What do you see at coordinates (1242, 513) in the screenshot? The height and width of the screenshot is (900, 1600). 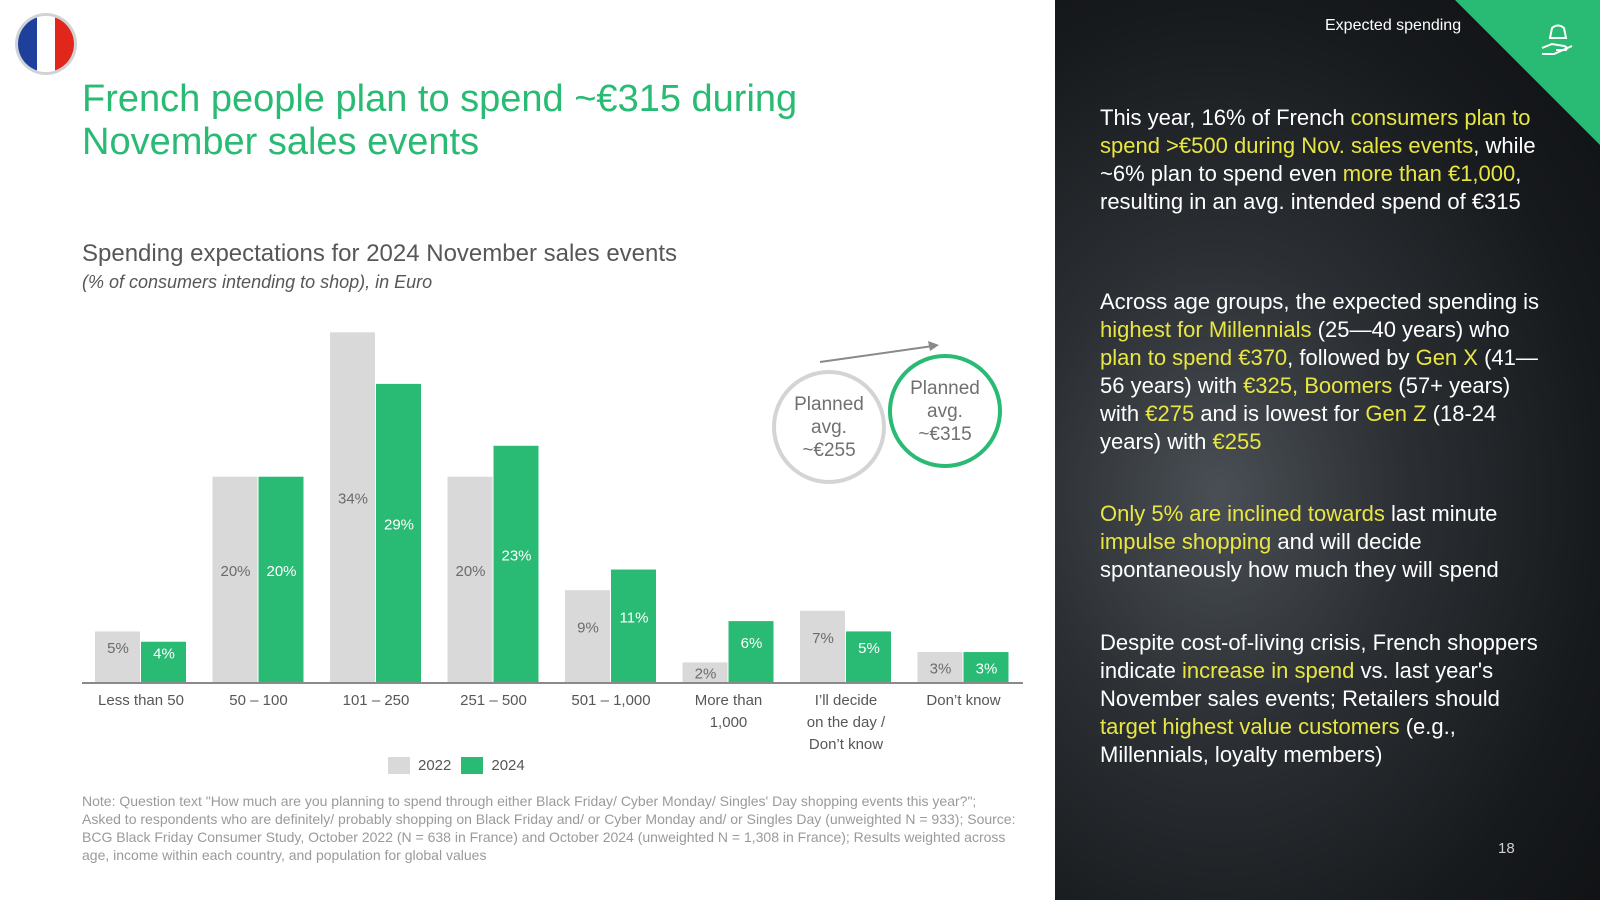 I see `paragraph-3-run-1: Only 5% are inclined towards` at bounding box center [1242, 513].